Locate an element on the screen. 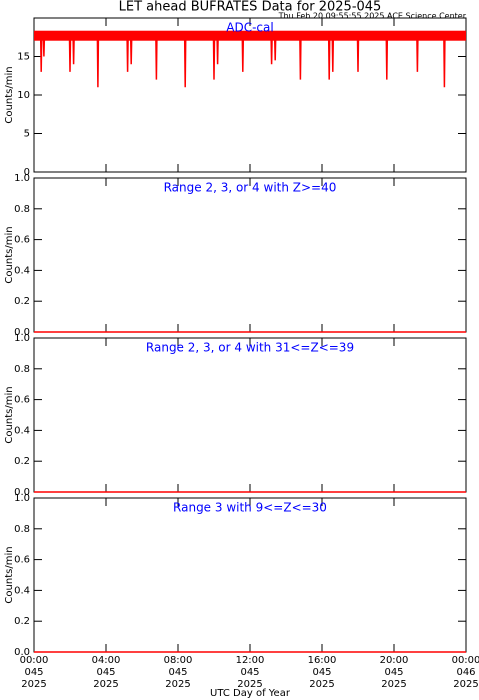 This screenshot has height=700, width=479. y-tick-label: 5 is located at coordinates (27, 134).